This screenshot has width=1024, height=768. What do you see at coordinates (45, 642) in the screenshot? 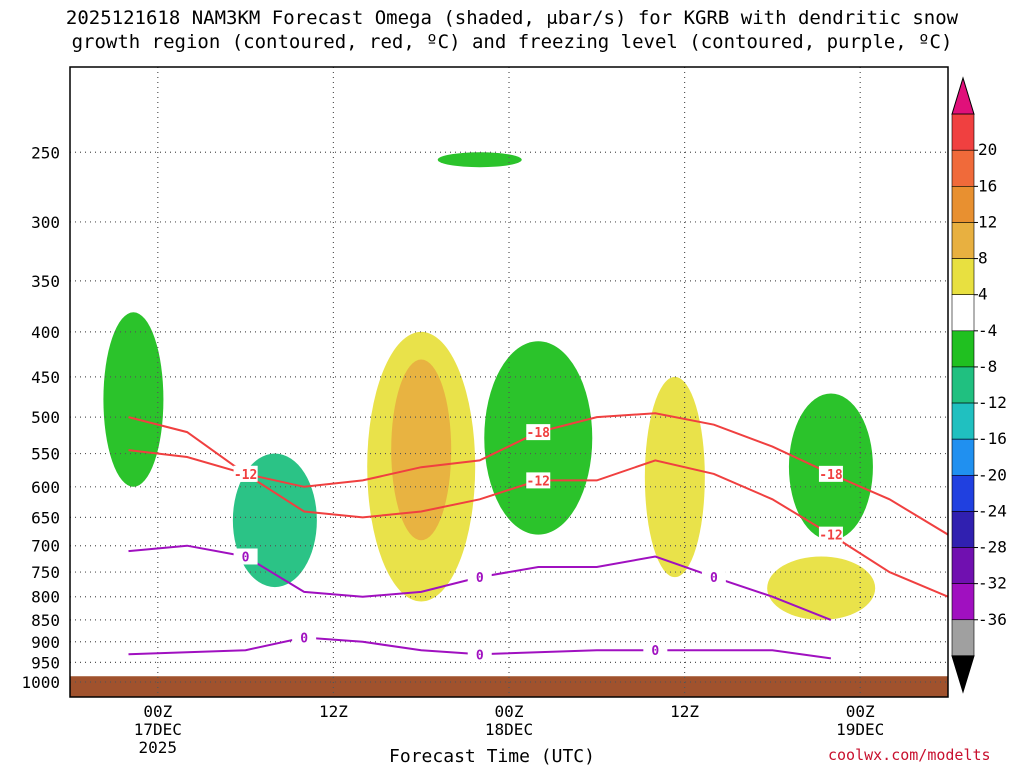
I see `y-tick-label: 900` at bounding box center [45, 642].